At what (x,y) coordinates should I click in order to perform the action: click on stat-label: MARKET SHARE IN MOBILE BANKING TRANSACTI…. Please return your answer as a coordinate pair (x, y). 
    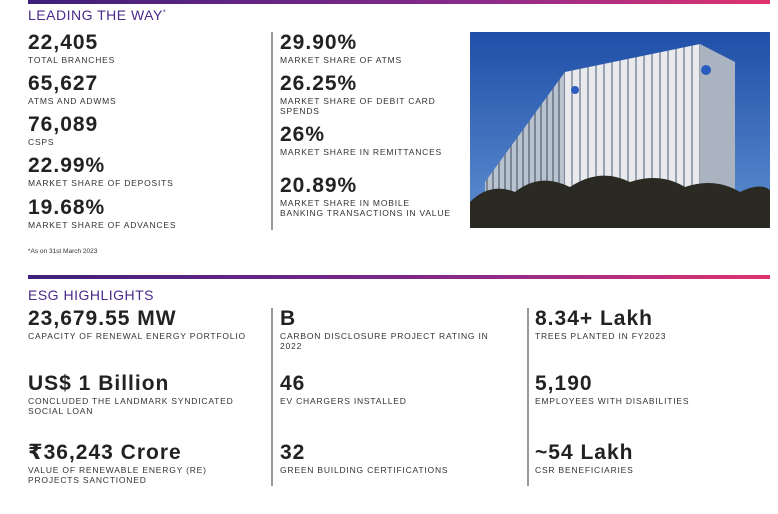
    Looking at the image, I should click on (365, 208).